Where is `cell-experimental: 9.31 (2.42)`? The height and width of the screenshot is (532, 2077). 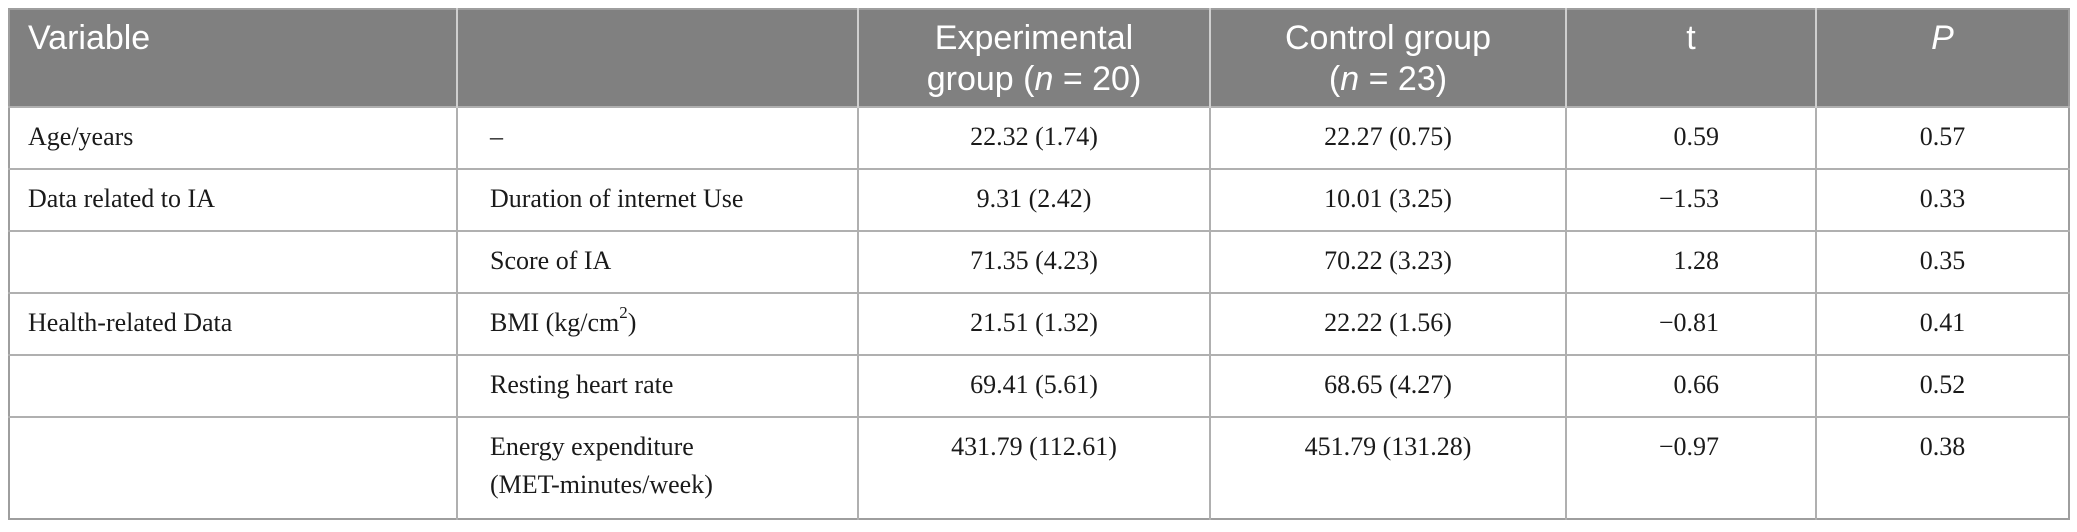 cell-experimental: 9.31 (2.42) is located at coordinates (1034, 199).